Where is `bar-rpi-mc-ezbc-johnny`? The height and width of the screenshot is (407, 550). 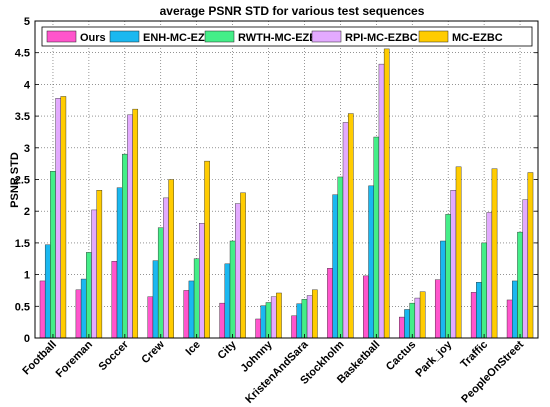 bar-rpi-mc-ezbc-johnny is located at coordinates (273, 317).